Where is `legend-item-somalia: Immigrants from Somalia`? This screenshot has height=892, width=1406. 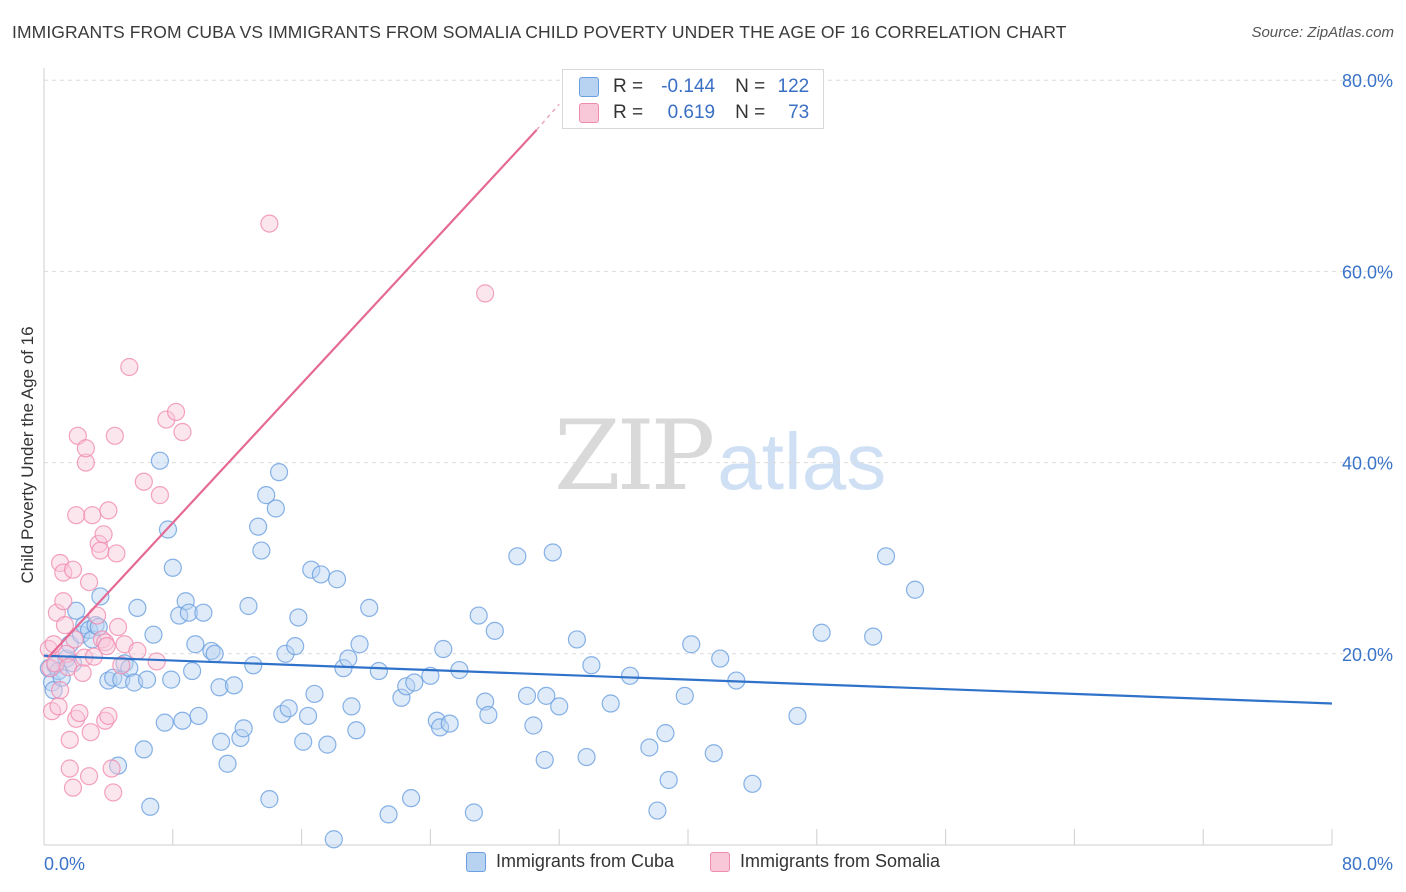
legend-item-somalia: Immigrants from Somalia is located at coordinates (825, 861).